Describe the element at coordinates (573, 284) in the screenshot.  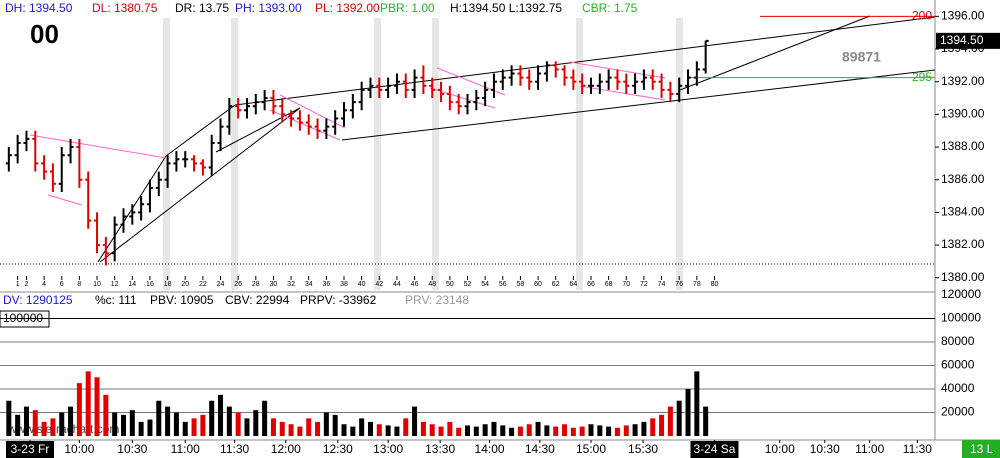
I see `bar-tick-label: 64` at that location.